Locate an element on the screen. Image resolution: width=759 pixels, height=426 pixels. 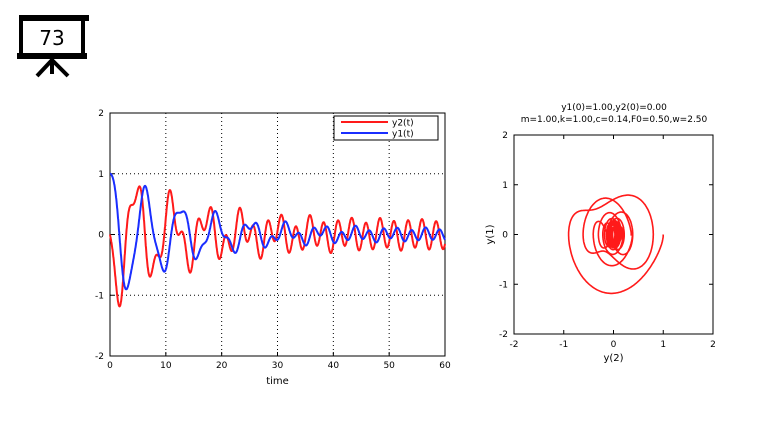
phase-plot-series is located at coordinates (616, 244).